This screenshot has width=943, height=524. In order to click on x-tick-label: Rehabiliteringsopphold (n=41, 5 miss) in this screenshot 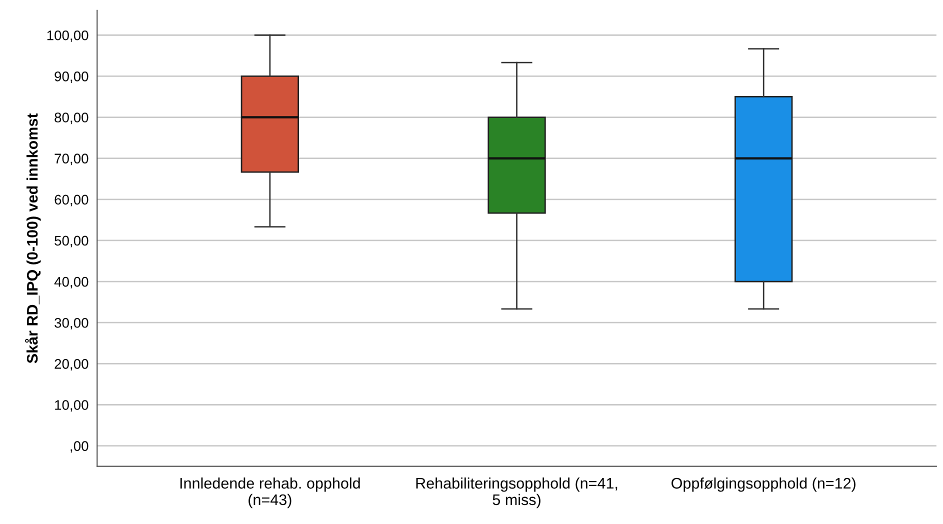, I will do `click(517, 492)`.